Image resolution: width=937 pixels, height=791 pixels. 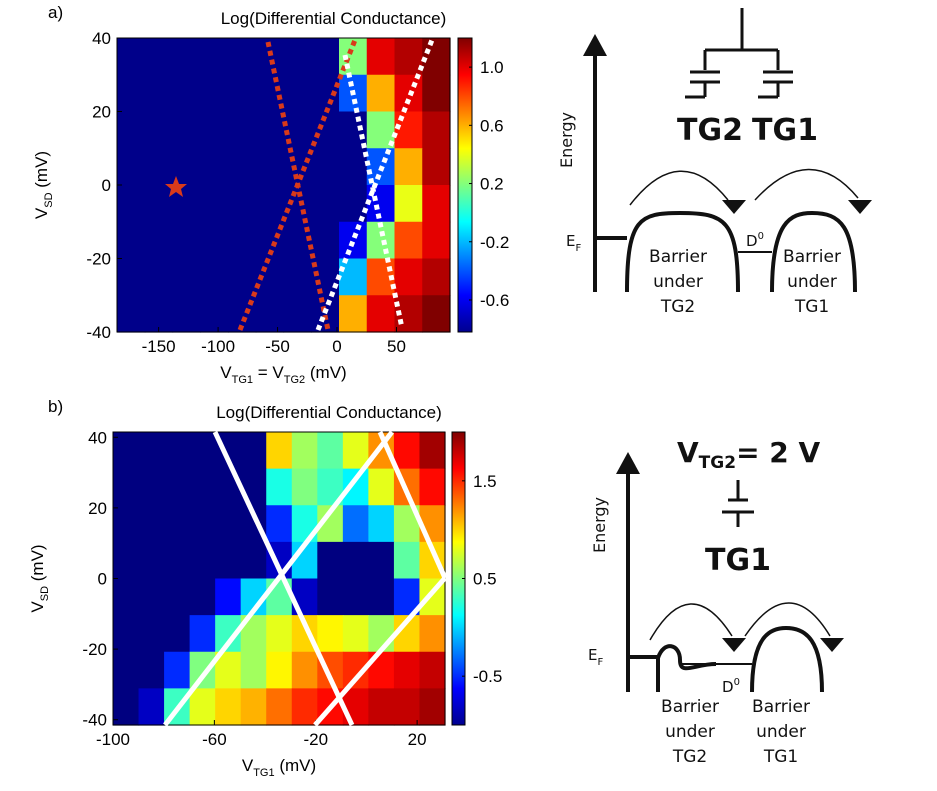 What do you see at coordinates (102, 579) in the screenshot?
I see `y-tick-label: 0` at bounding box center [102, 579].